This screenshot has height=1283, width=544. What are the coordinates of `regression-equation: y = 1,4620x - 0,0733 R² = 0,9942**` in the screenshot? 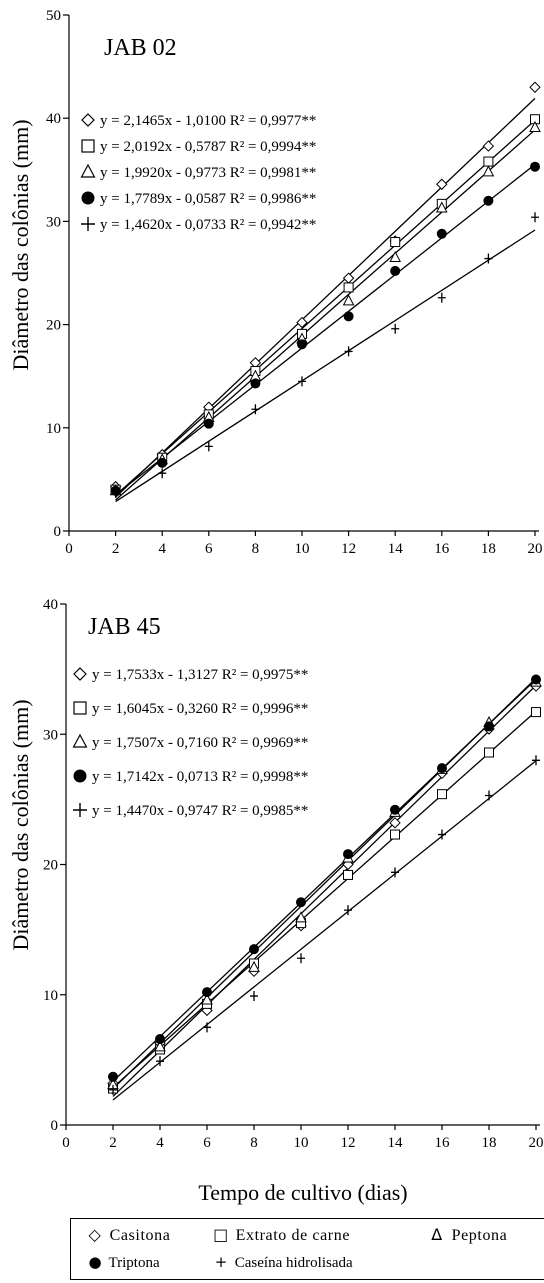 It's located at (208, 225).